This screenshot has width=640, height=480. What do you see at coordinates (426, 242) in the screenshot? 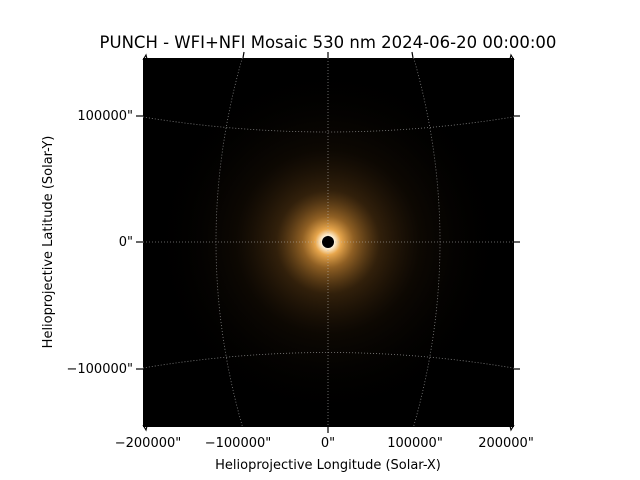
I see `grid-line-lon-pos` at bounding box center [426, 242].